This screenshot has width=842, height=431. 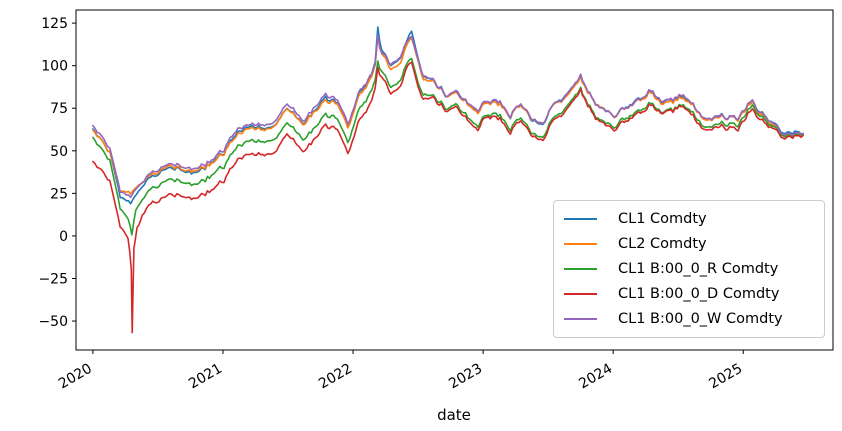 I want to click on x-tick-label: 2021, so click(x=205, y=377).